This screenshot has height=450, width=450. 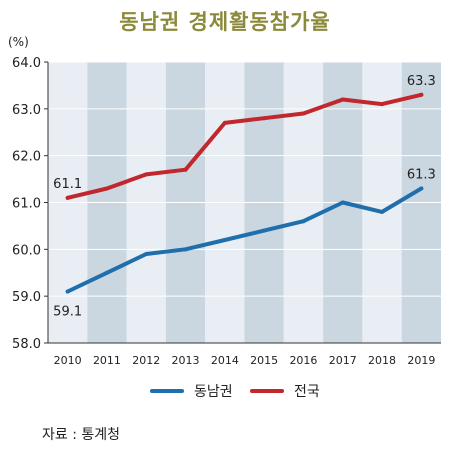 What do you see at coordinates (421, 174) in the screenshot?
I see `data-label: 61.3` at bounding box center [421, 174].